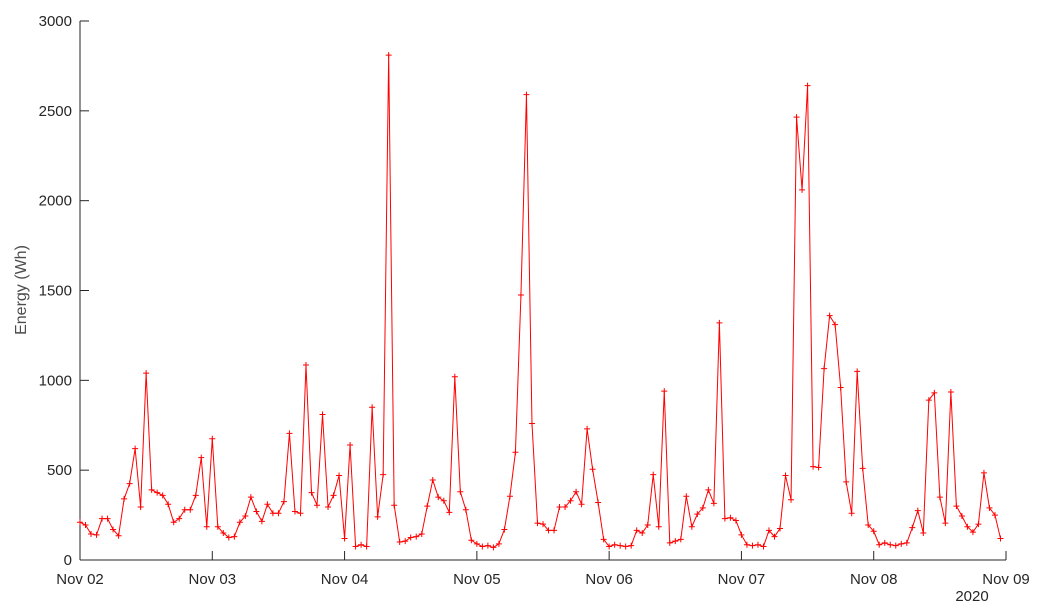  I want to click on x-tick-label: Nov 02, so click(80, 579).